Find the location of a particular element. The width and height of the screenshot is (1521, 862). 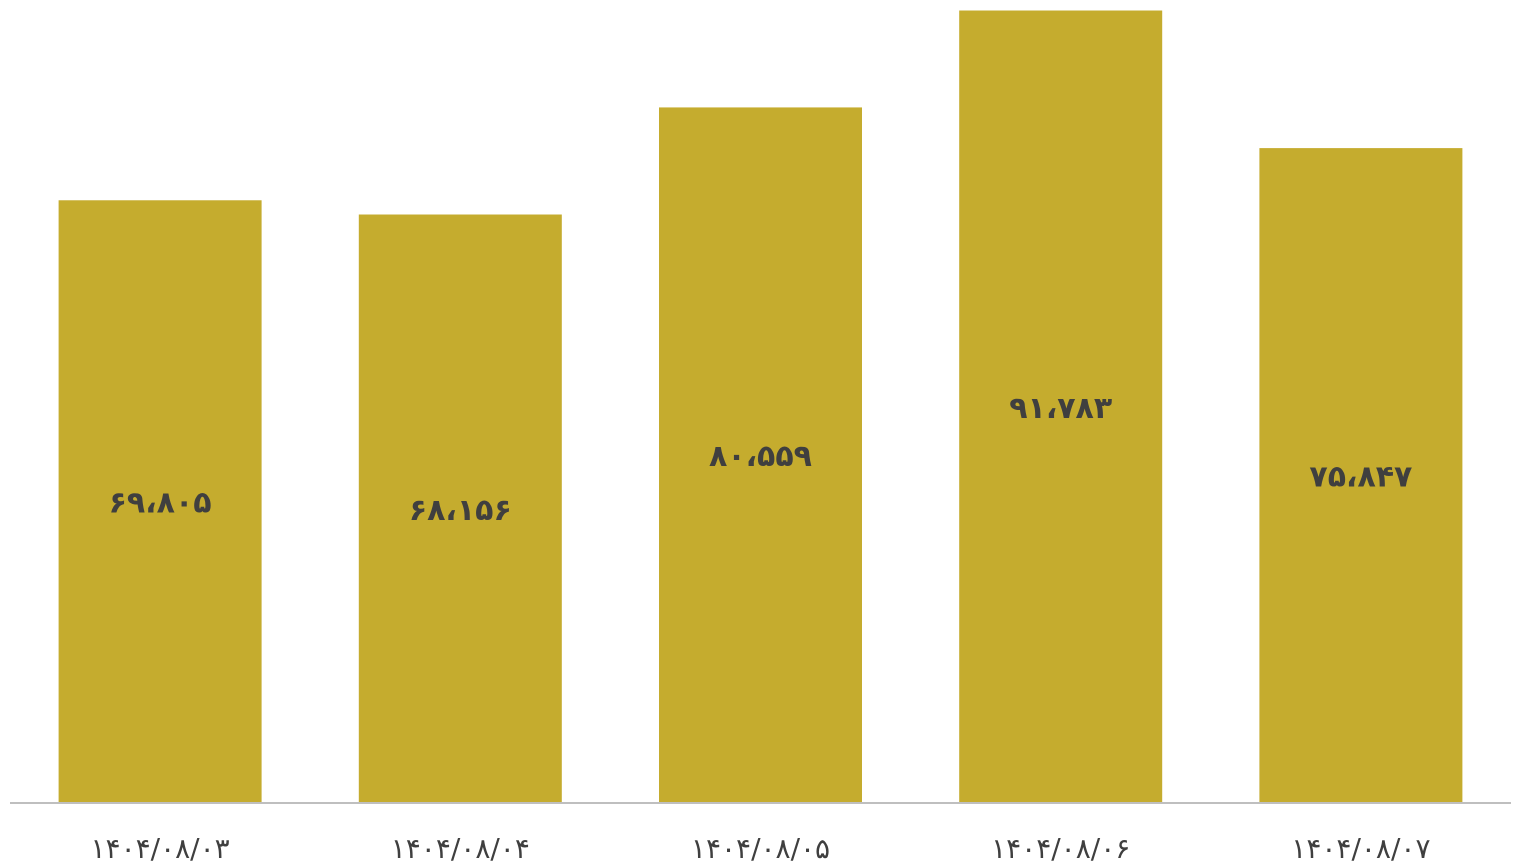

bar-value-label-2: ۶۸،۱۵۶ is located at coordinates (460, 510).